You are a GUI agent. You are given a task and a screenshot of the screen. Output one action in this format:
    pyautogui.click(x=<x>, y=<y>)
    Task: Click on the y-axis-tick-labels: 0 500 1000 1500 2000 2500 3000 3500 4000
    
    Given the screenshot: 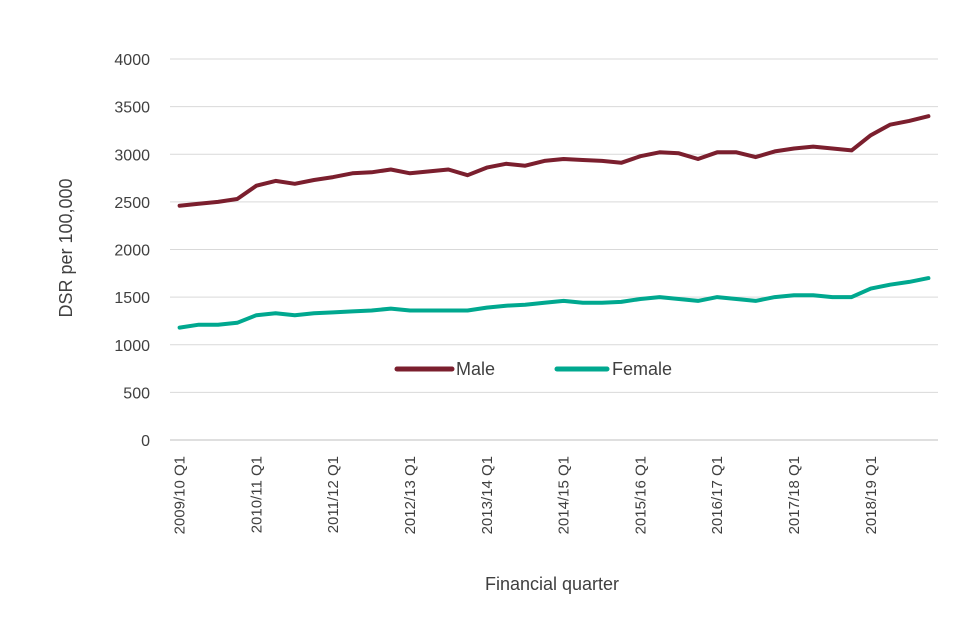 What is the action you would take?
    pyautogui.click(x=132, y=251)
    